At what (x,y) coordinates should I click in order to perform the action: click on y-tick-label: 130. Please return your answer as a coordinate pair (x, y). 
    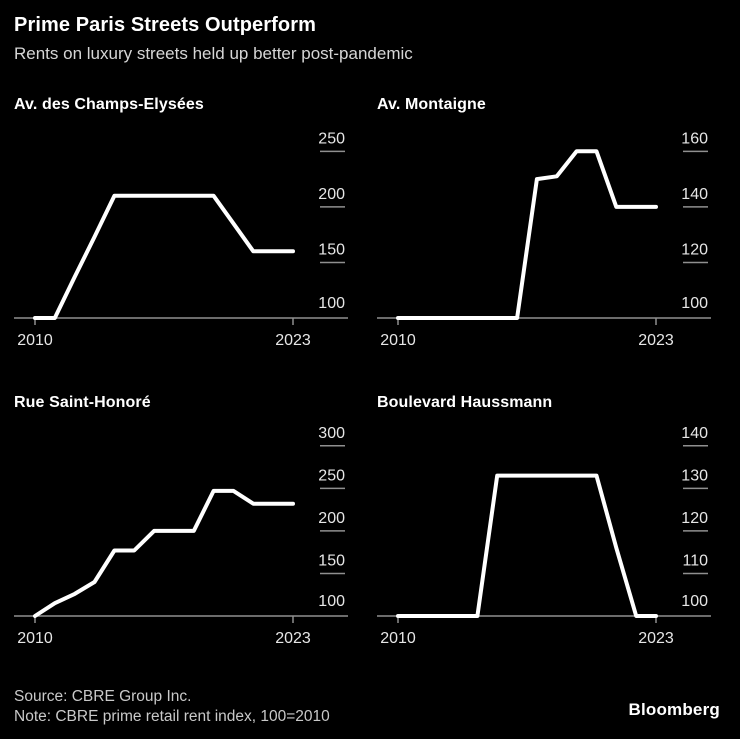
    Looking at the image, I should click on (694, 475).